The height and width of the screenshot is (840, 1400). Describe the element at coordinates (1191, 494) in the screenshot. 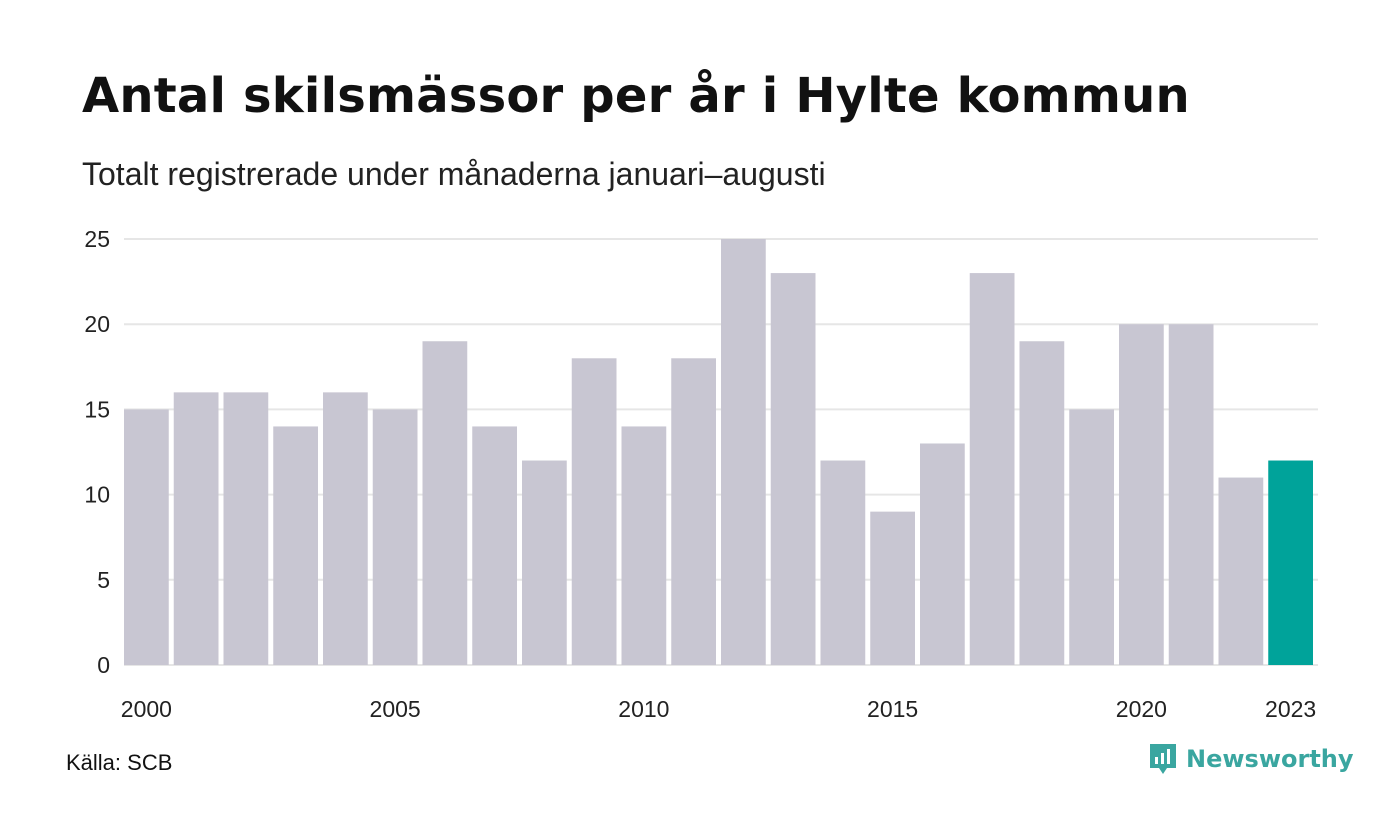

I see `bar-2021` at that location.